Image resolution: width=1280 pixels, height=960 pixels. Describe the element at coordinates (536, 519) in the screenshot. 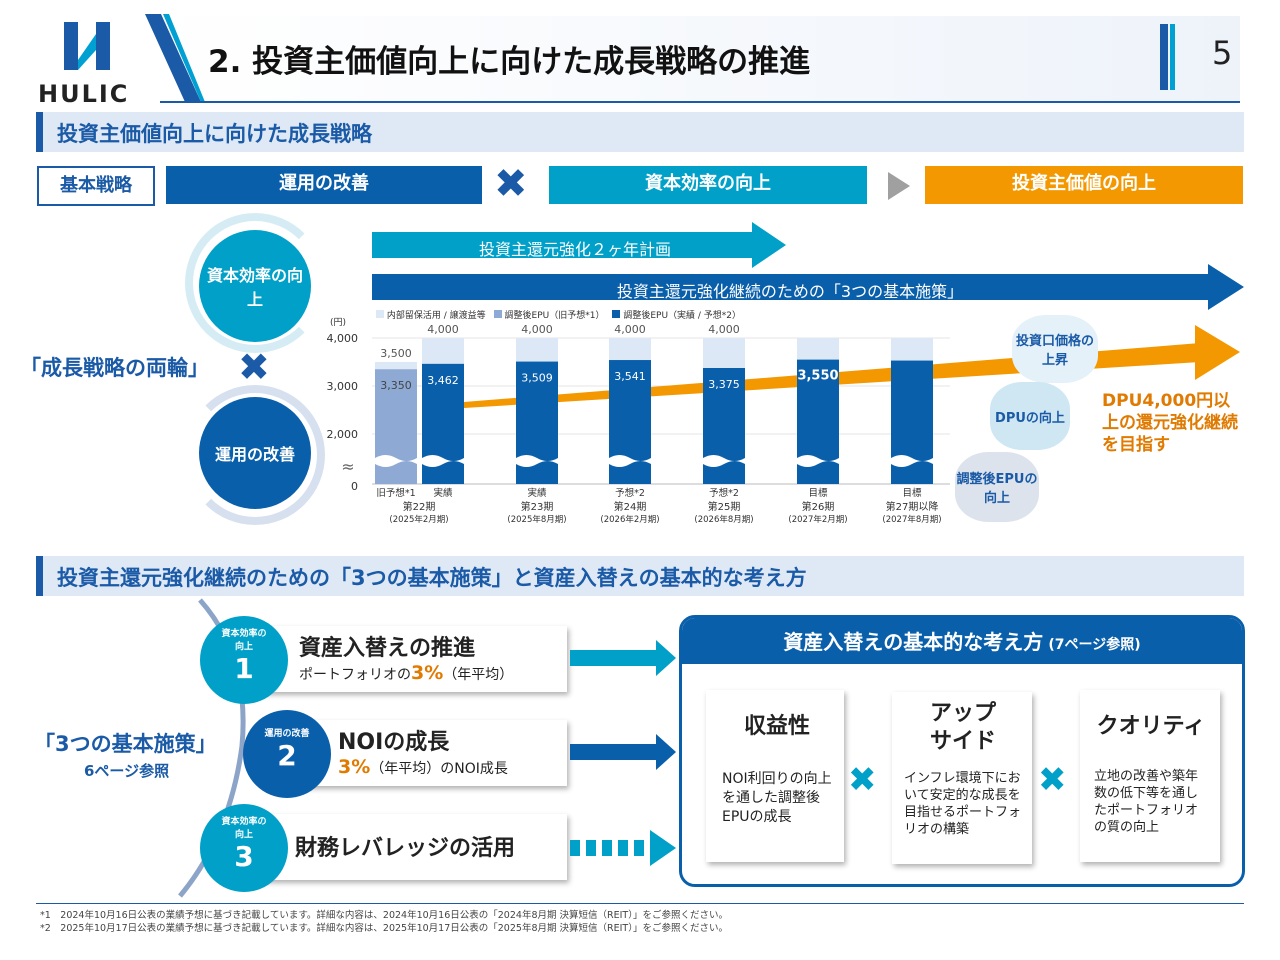

I see `x-date-label: (2025年8月期)` at that location.